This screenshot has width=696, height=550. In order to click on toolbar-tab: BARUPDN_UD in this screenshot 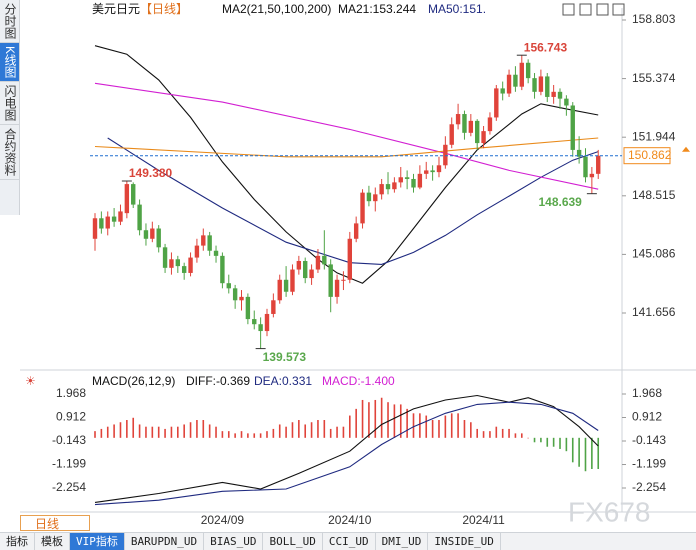, I will do `click(165, 541)`.